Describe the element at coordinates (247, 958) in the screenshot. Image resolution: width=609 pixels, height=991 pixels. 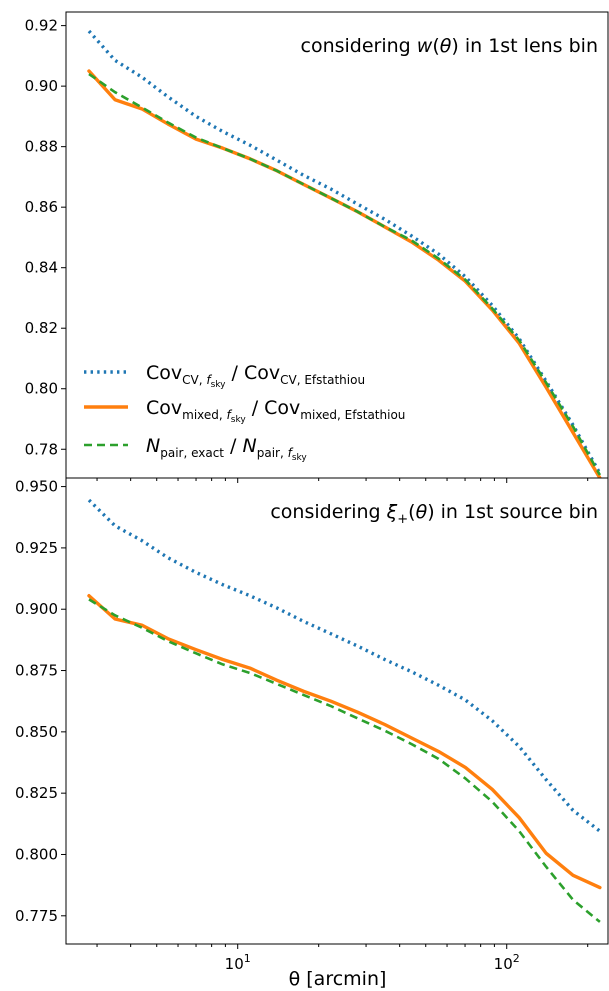
I see `text-part: 1` at that location.